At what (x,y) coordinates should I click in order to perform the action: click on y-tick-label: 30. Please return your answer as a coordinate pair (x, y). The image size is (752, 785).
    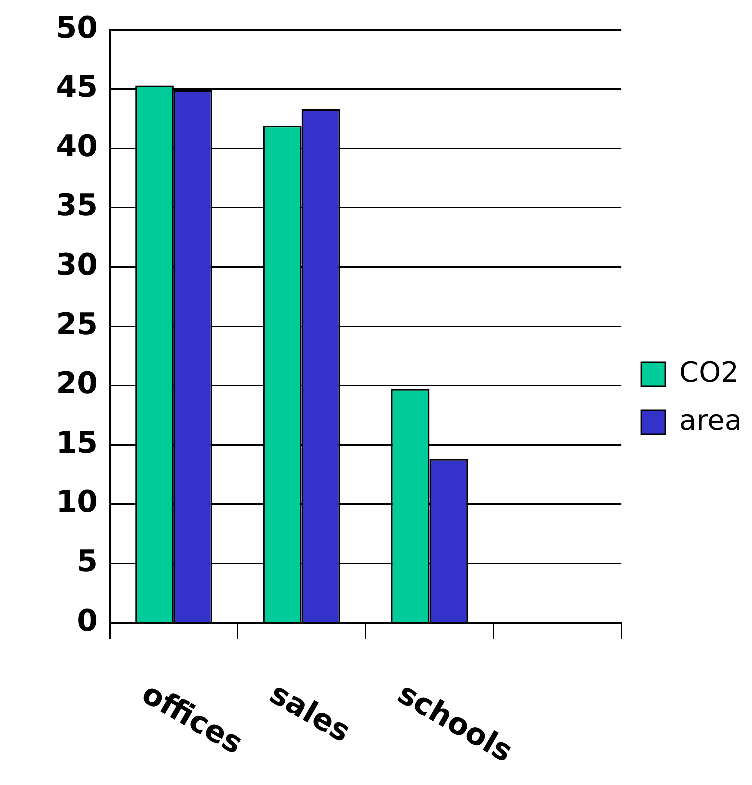
    Looking at the image, I should click on (77, 265).